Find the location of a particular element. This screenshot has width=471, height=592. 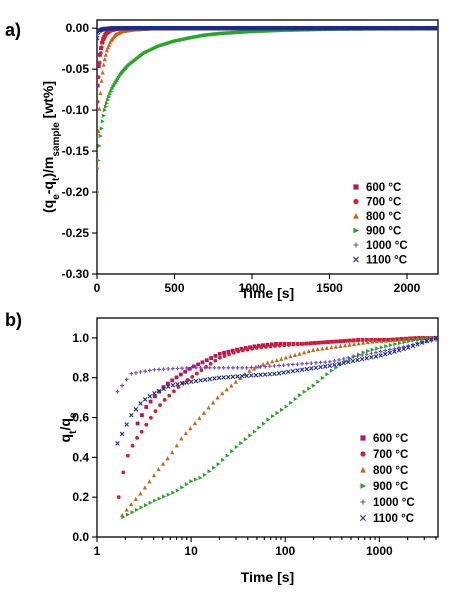

y-tick-label: 0.8 is located at coordinates (80, 378).